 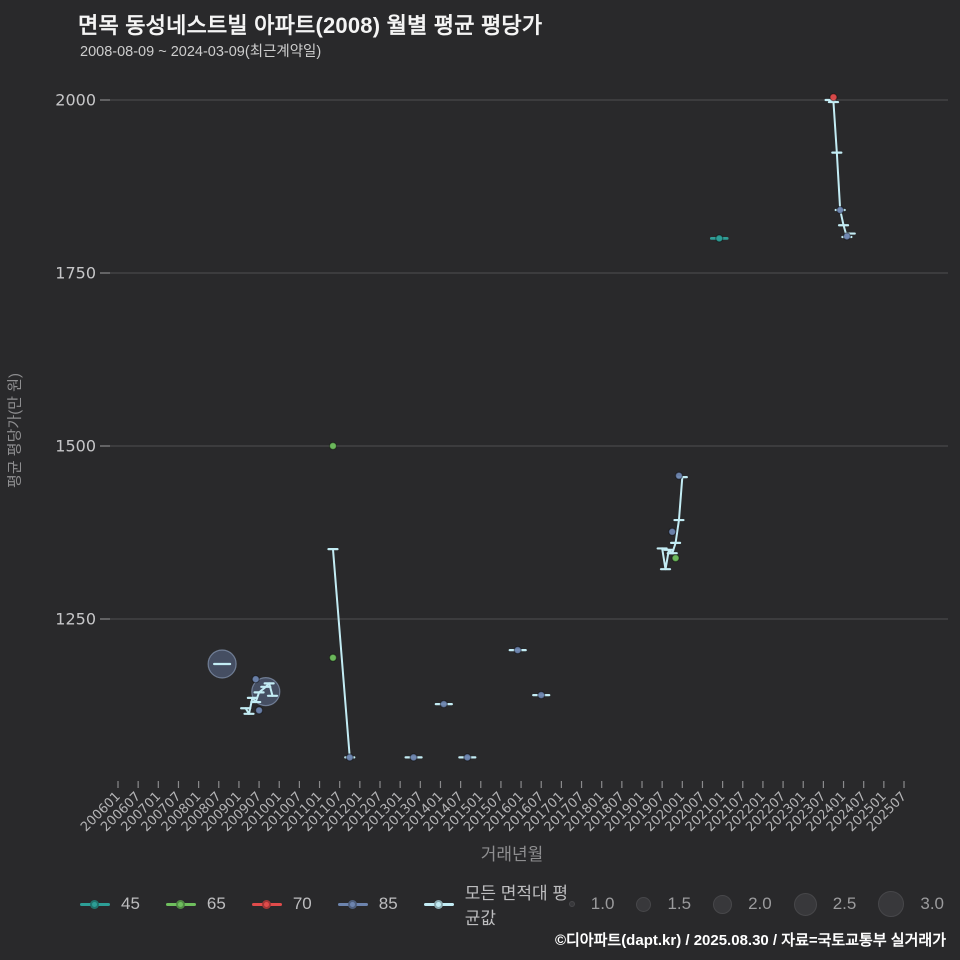 I want to click on y-axis-title: 평균 평당가(만 원), so click(x=15, y=430).